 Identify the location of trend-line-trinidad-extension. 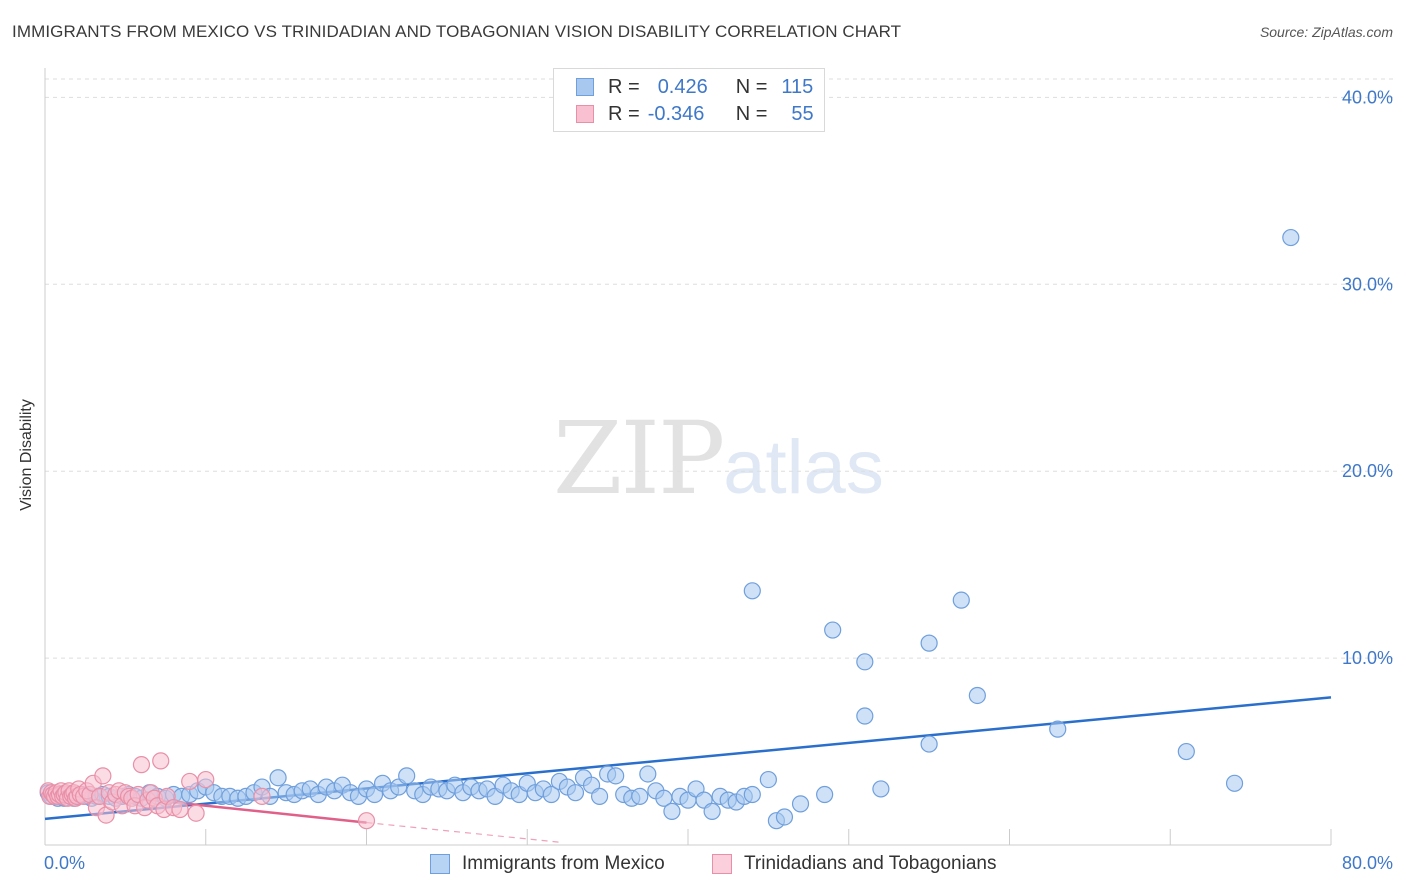
(463, 832).